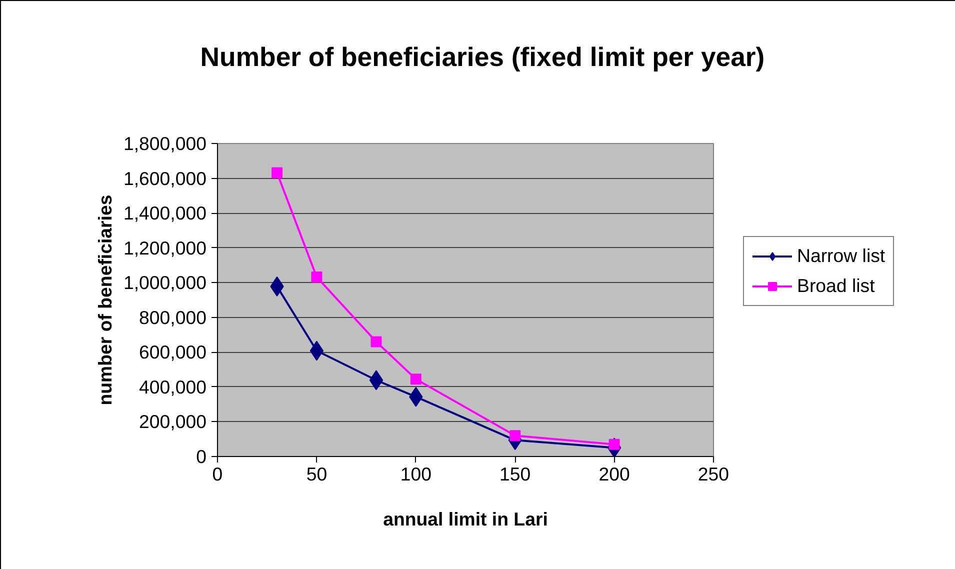 This screenshot has width=955, height=569. What do you see at coordinates (465, 519) in the screenshot?
I see `x-axis-title: annual limit in Lari` at bounding box center [465, 519].